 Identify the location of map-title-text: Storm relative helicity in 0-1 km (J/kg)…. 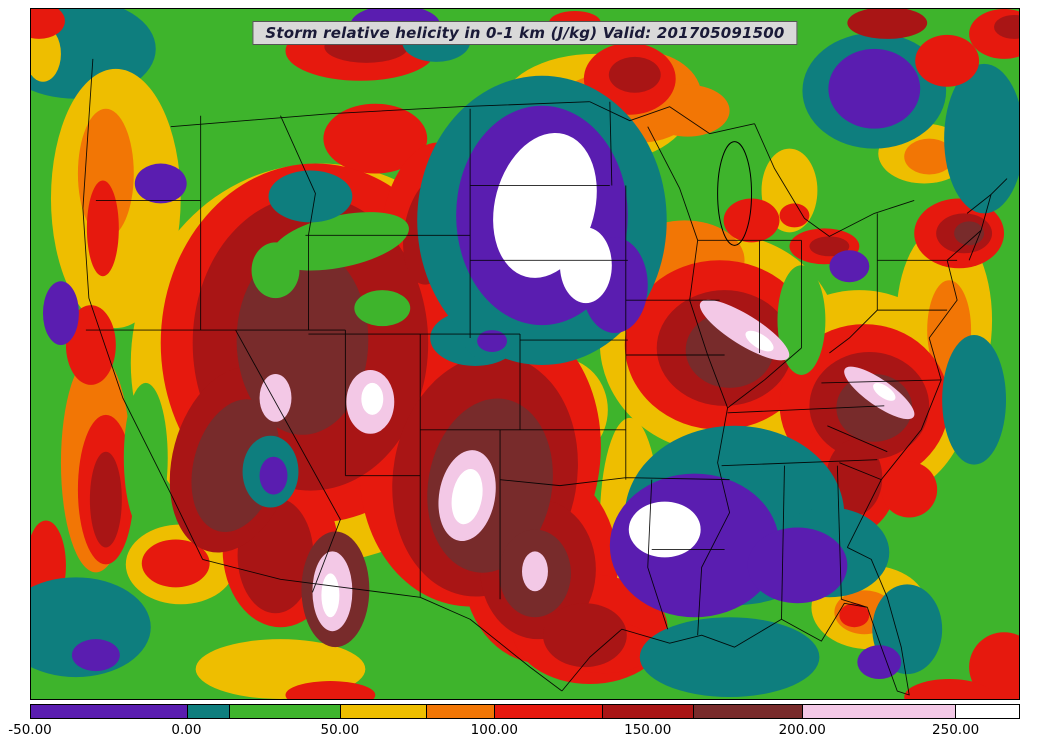
(525, 33).